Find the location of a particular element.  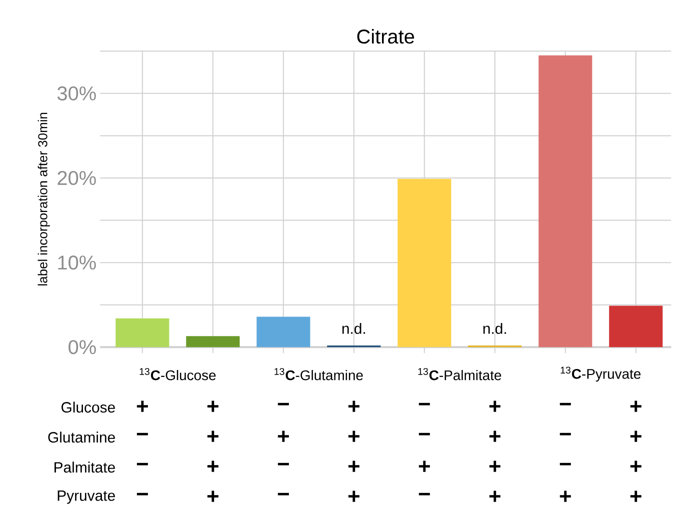

text: Glutamine is located at coordinates (81, 437).